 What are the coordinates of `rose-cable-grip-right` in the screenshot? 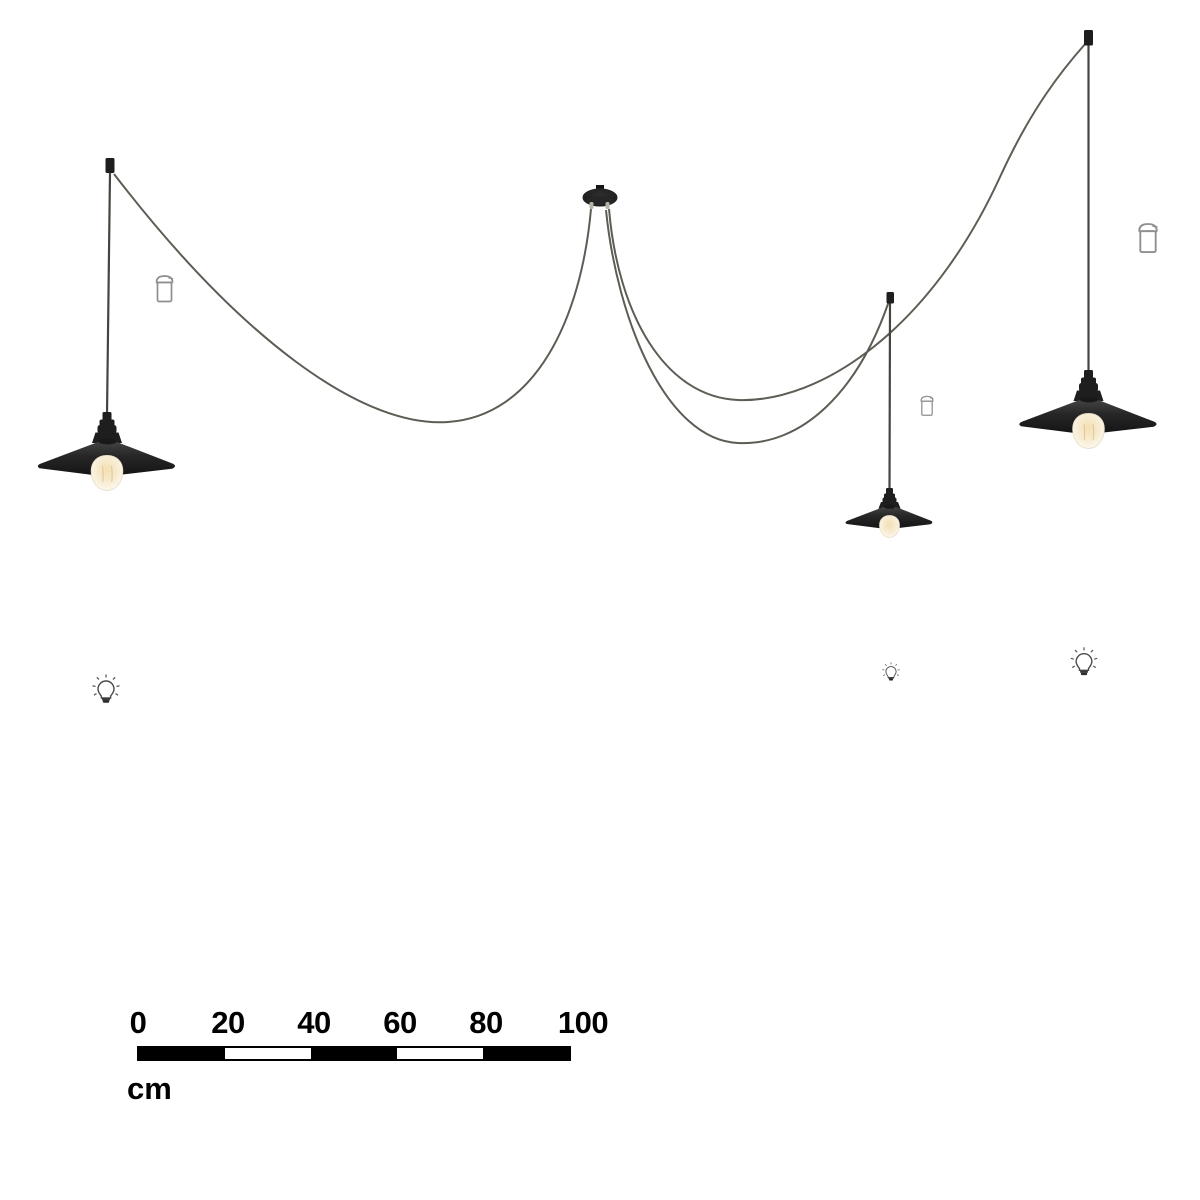 It's located at (607, 205).